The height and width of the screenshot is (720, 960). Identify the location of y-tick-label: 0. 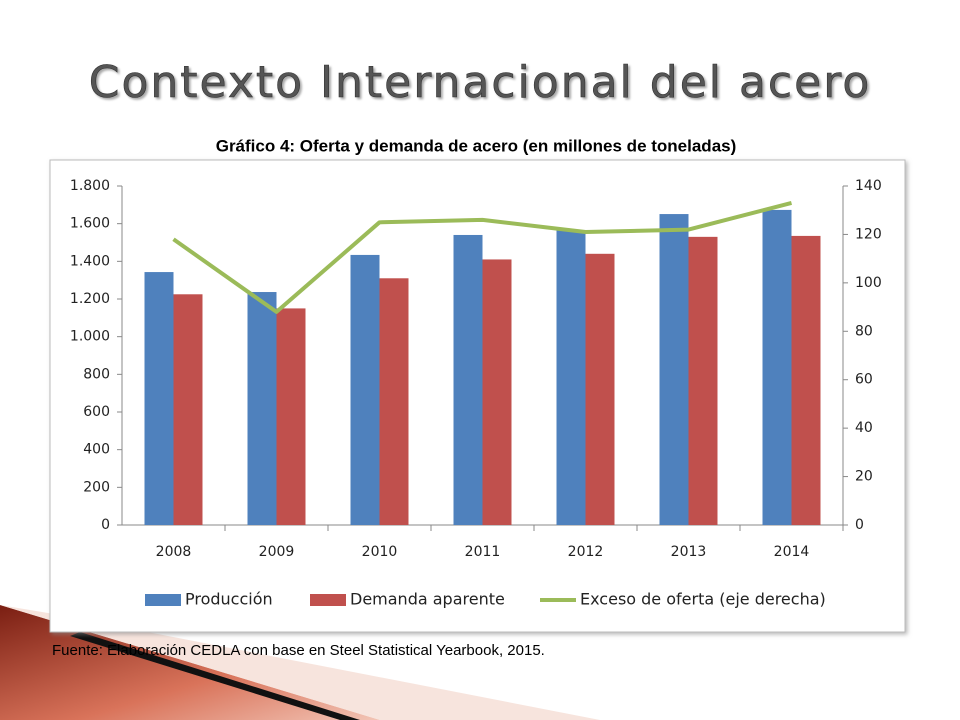
(105, 525).